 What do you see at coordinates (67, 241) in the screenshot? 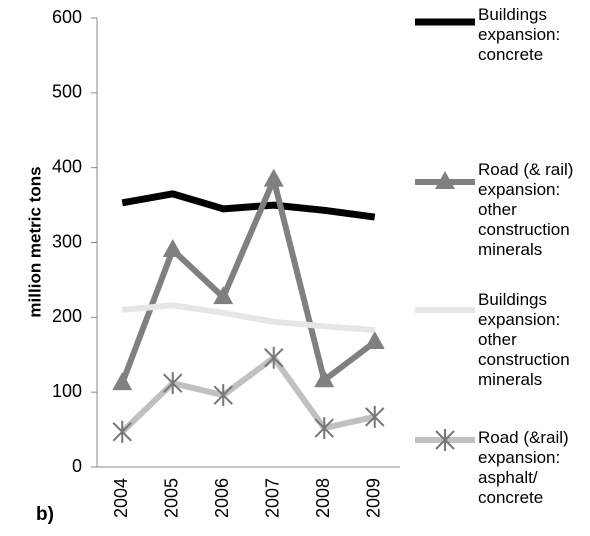
I see `y-tick-label: 300` at bounding box center [67, 241].